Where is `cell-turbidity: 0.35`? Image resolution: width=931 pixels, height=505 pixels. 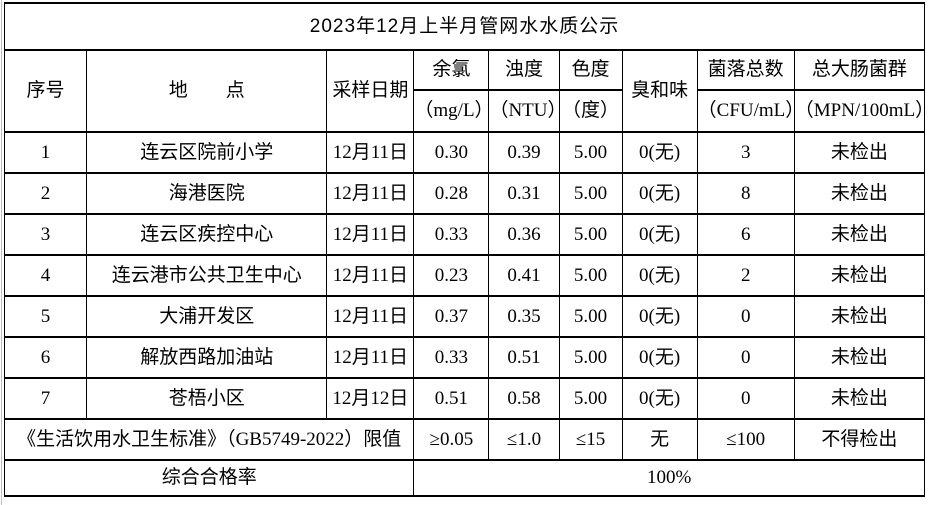
cell-turbidity: 0.35 is located at coordinates (524, 316).